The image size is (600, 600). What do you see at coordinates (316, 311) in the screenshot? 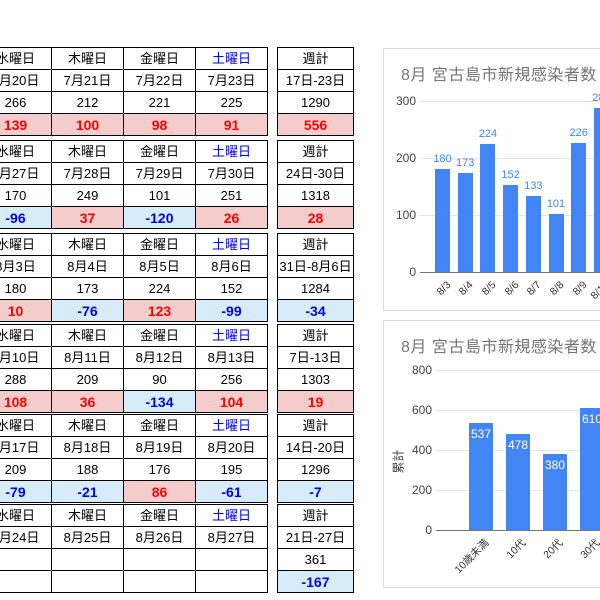
I see `week-diff-cell: -34` at bounding box center [316, 311].